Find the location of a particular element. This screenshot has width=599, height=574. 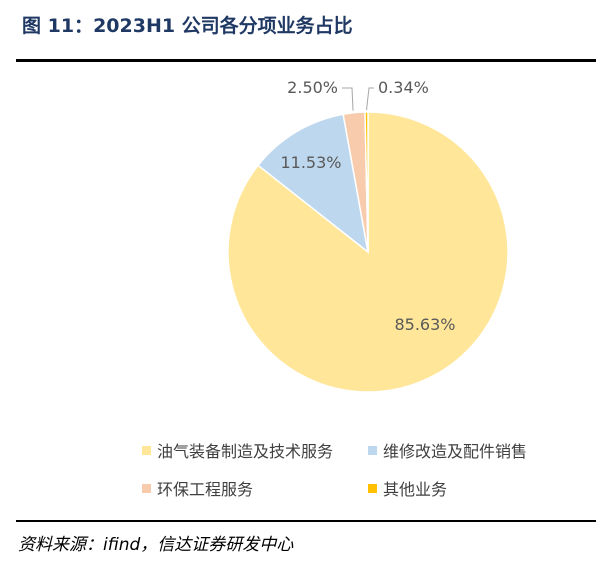

legend-item-other: 其他业务 is located at coordinates (480, 488).